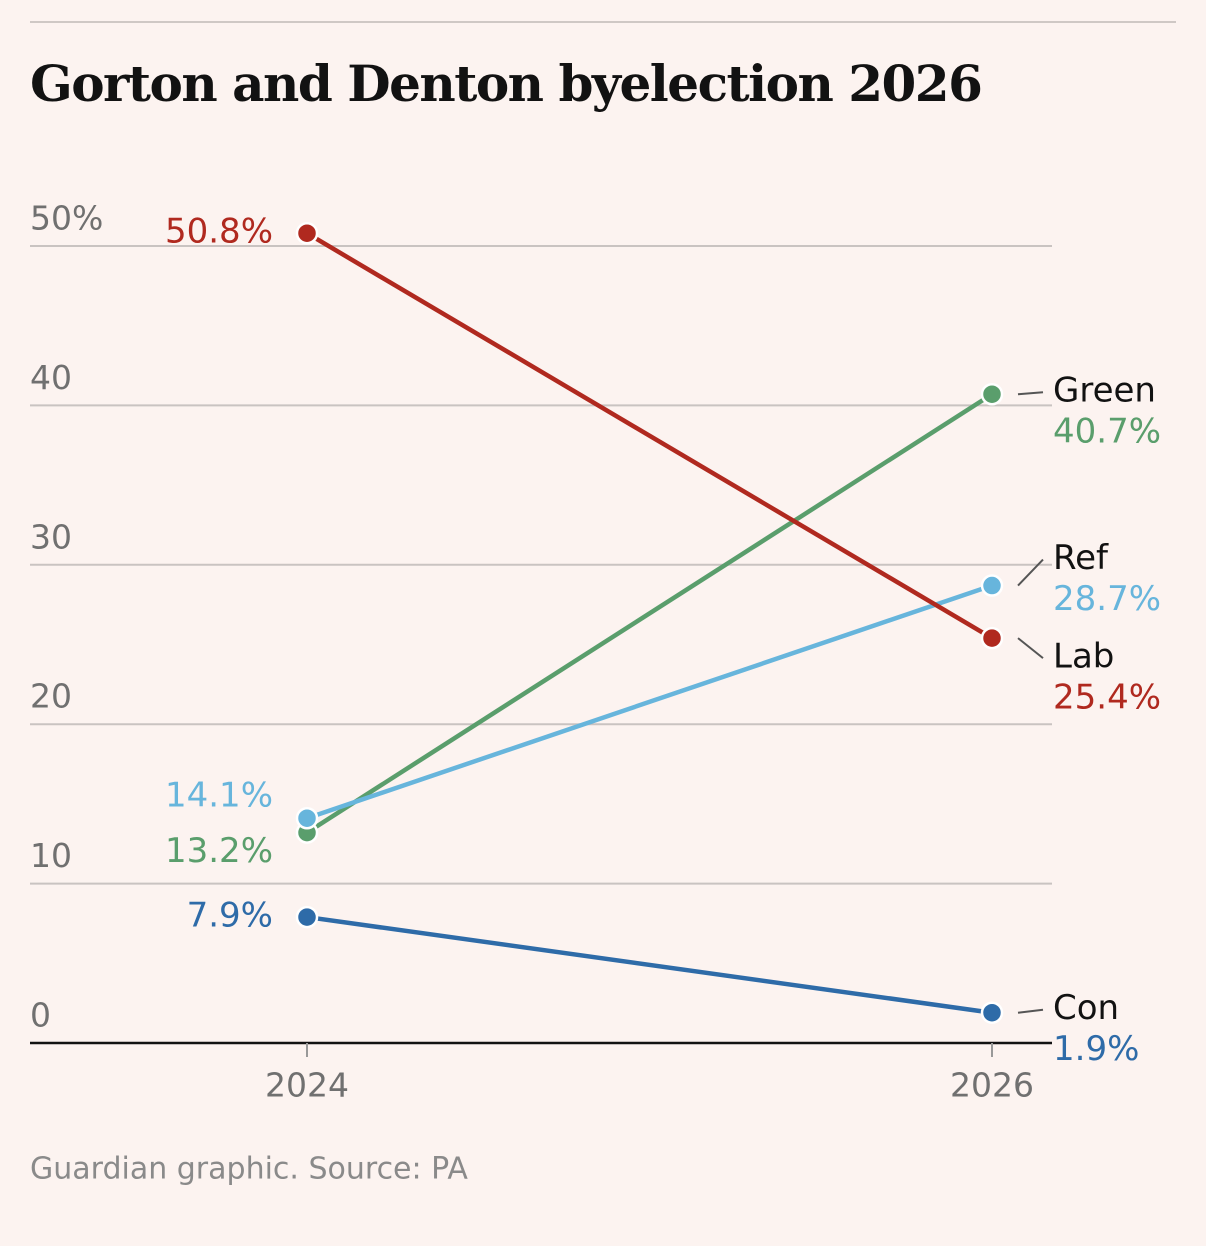 The image size is (1206, 1246). What do you see at coordinates (1081, 558) in the screenshot?
I see `legend-label: Ref` at bounding box center [1081, 558].